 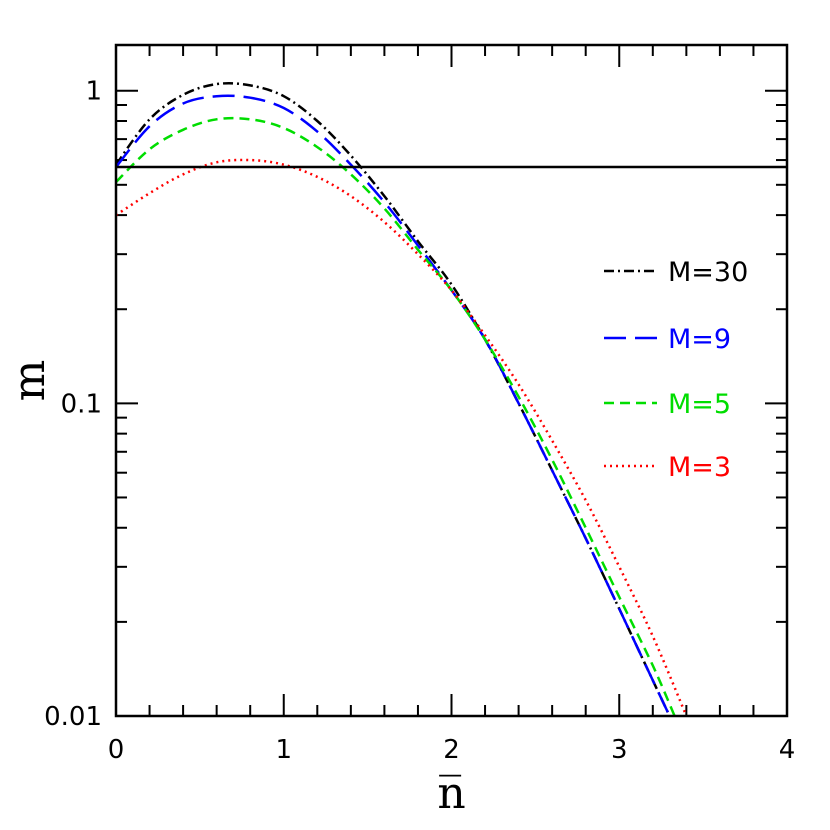 I want to click on x-axis-title: n̅, so click(x=451, y=793).